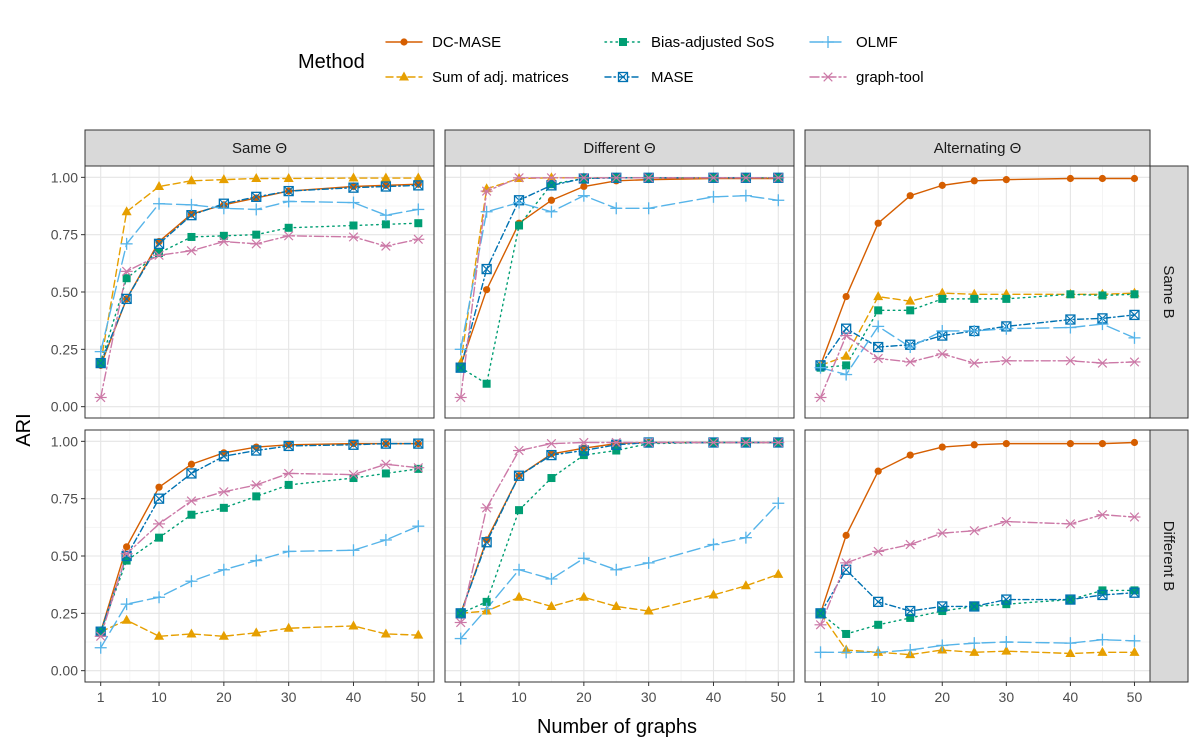 This screenshot has height=750, width=1200. What do you see at coordinates (977, 591) in the screenshot?
I see `series-points-mase` at bounding box center [977, 591].